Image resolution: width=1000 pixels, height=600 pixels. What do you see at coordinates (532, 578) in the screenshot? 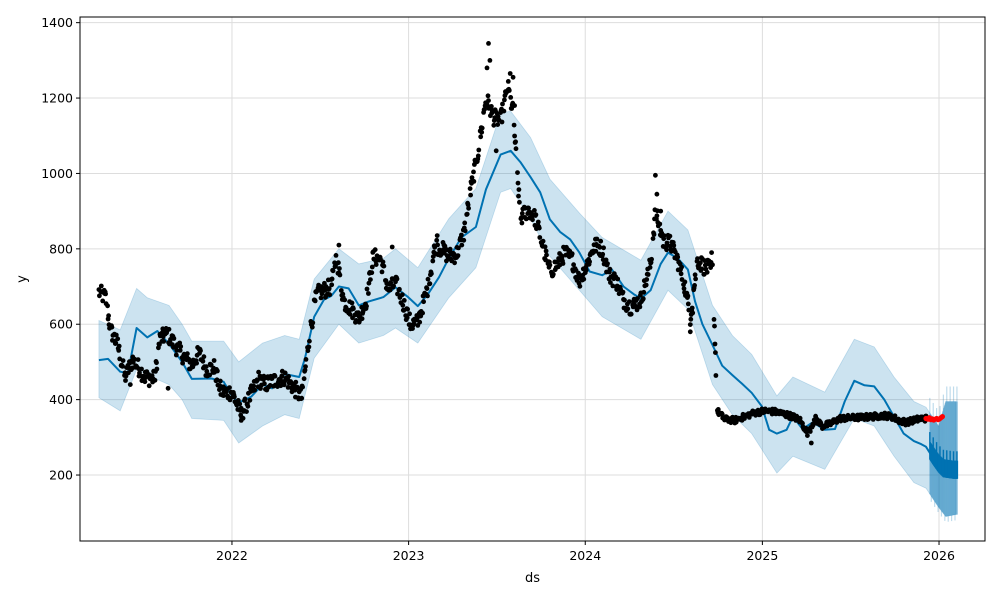
I see `x-axis-label: ds` at bounding box center [532, 578].